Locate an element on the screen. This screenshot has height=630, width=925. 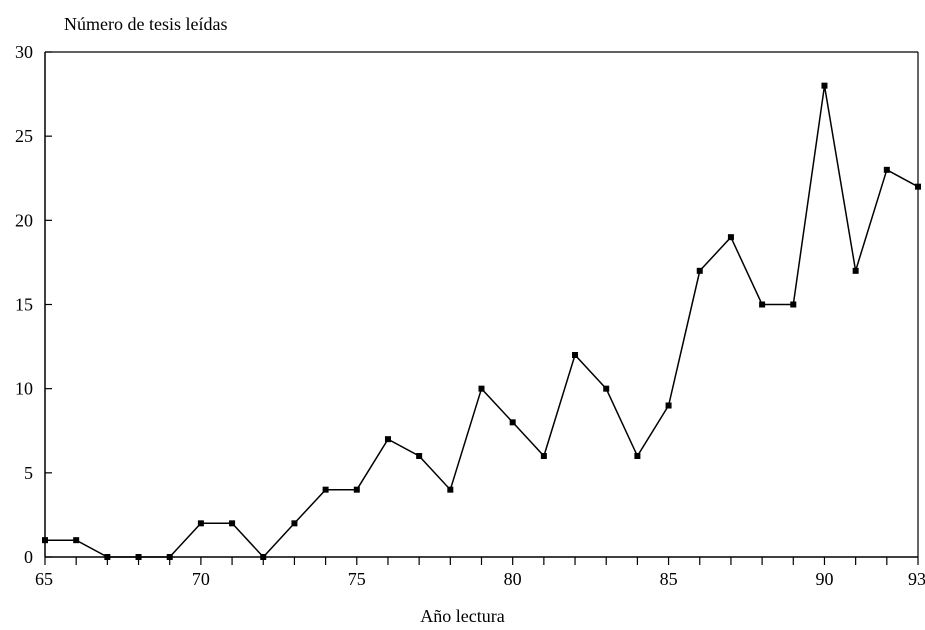
x-axis: 65 70 75 80 85 90 93 is located at coordinates (480, 573).